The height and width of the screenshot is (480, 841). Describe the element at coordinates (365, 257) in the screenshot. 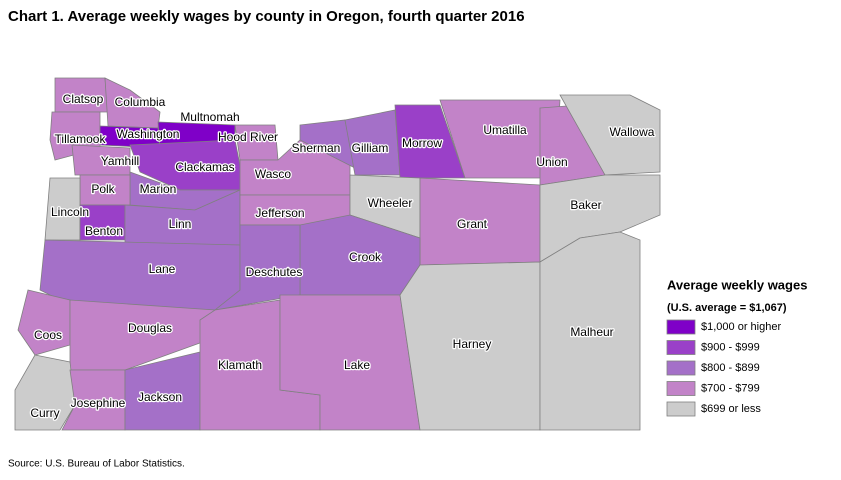

I see `county-label: Crook` at that location.